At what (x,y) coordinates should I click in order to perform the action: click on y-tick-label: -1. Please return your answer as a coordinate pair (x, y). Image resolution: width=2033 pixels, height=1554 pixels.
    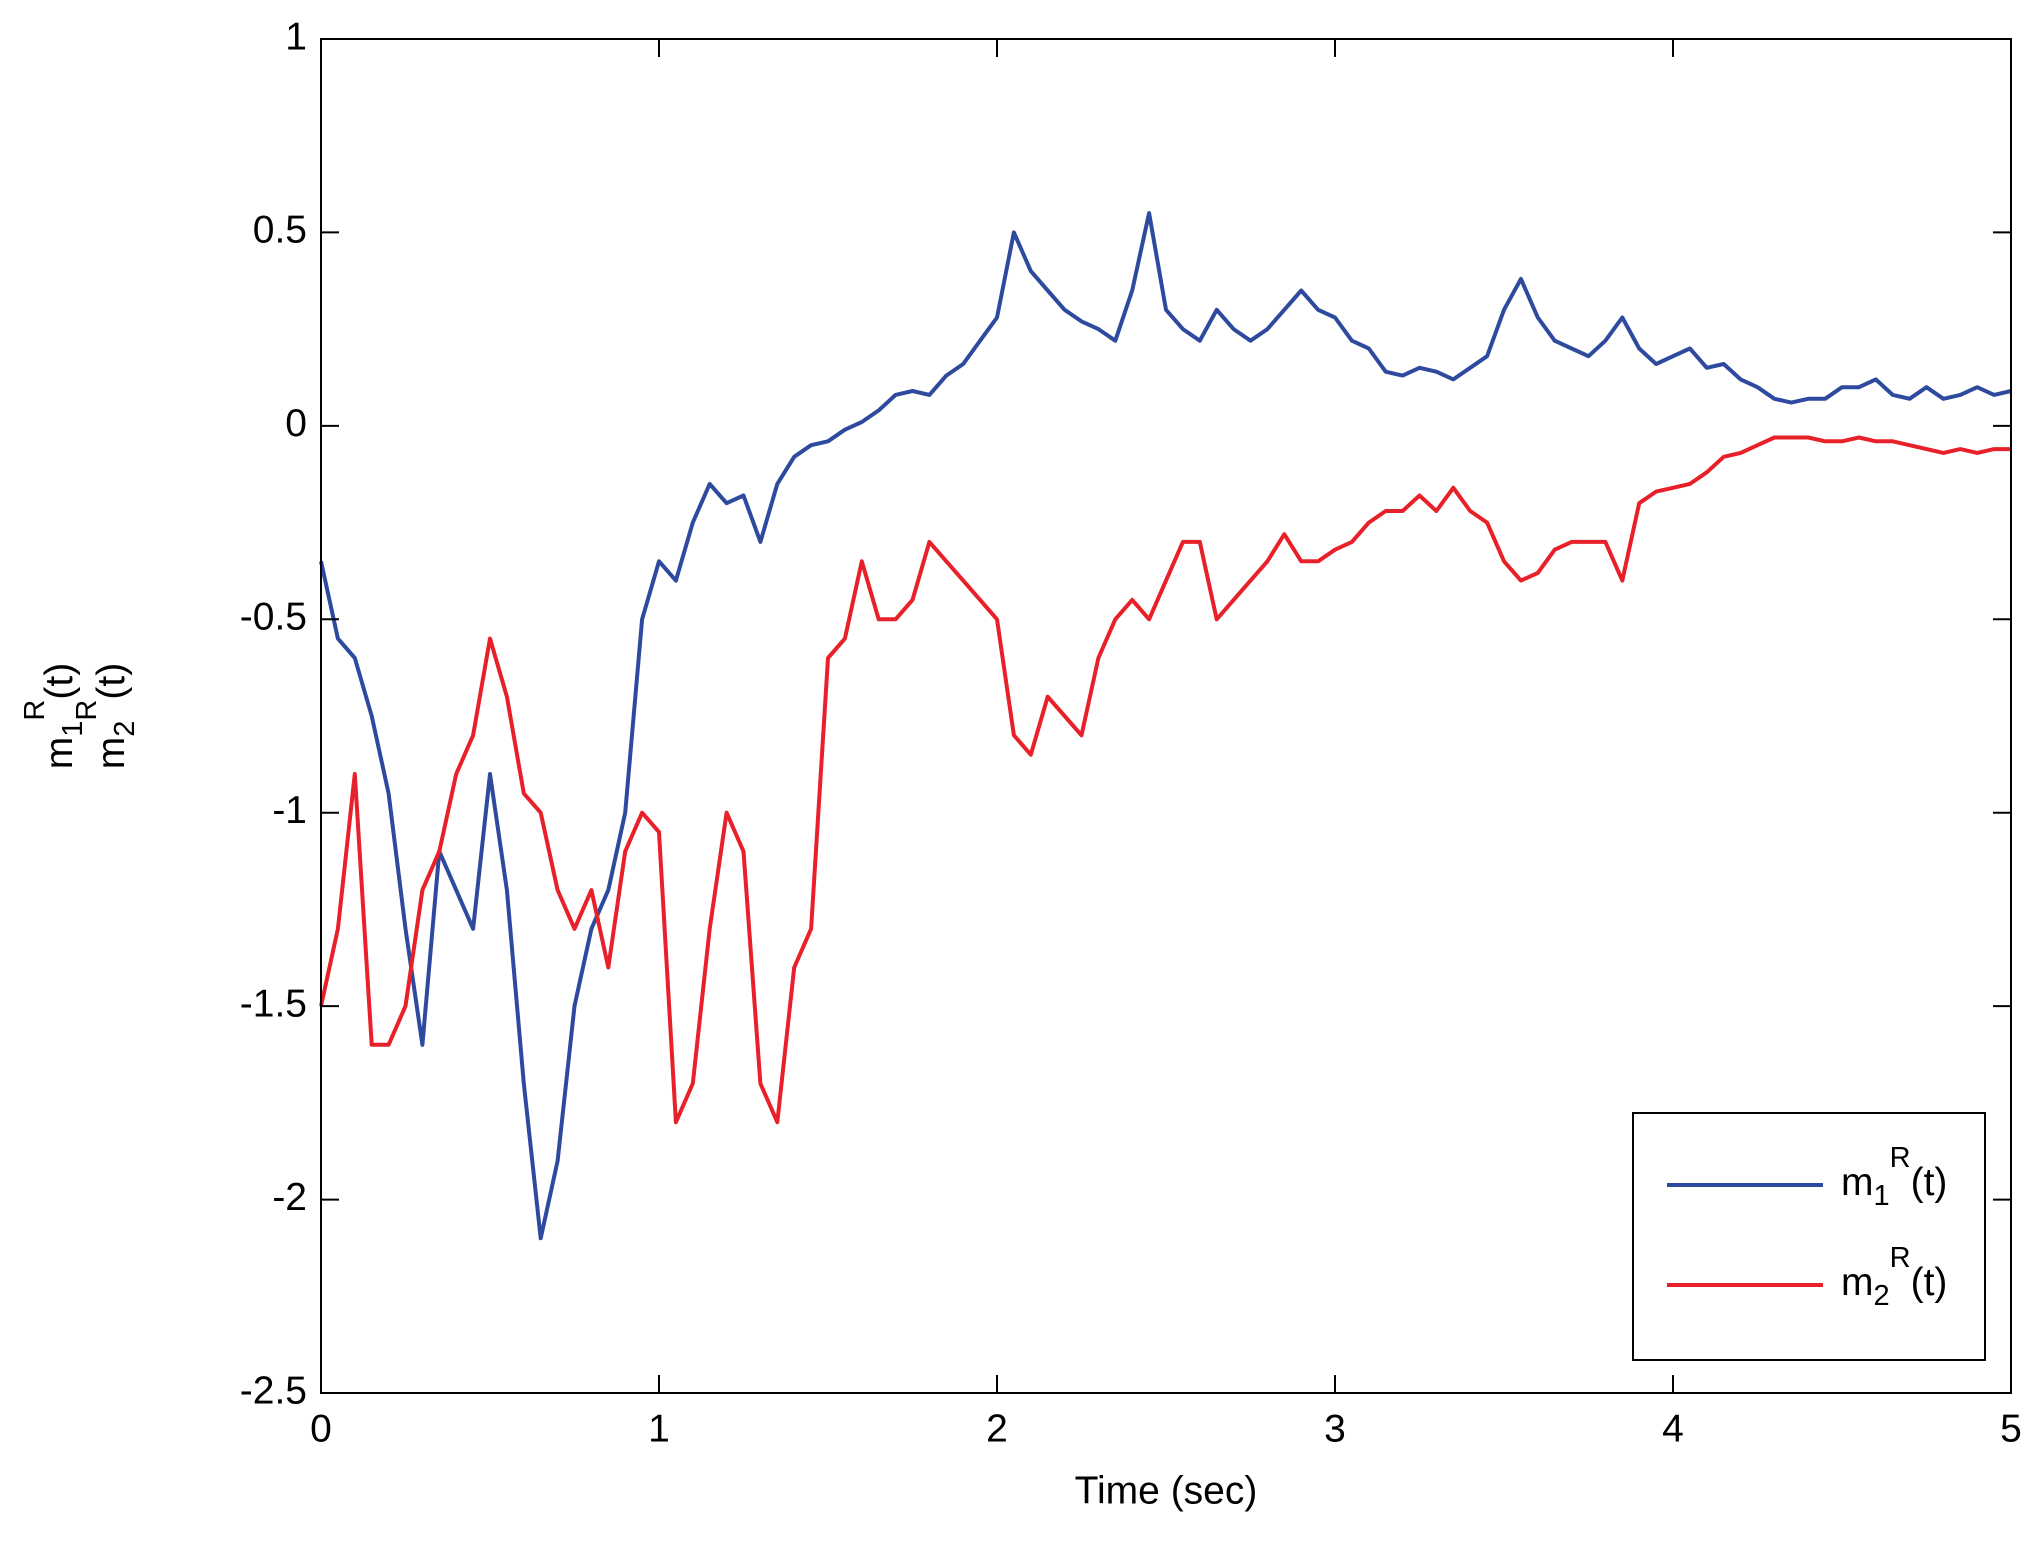
    Looking at the image, I should click on (289, 810).